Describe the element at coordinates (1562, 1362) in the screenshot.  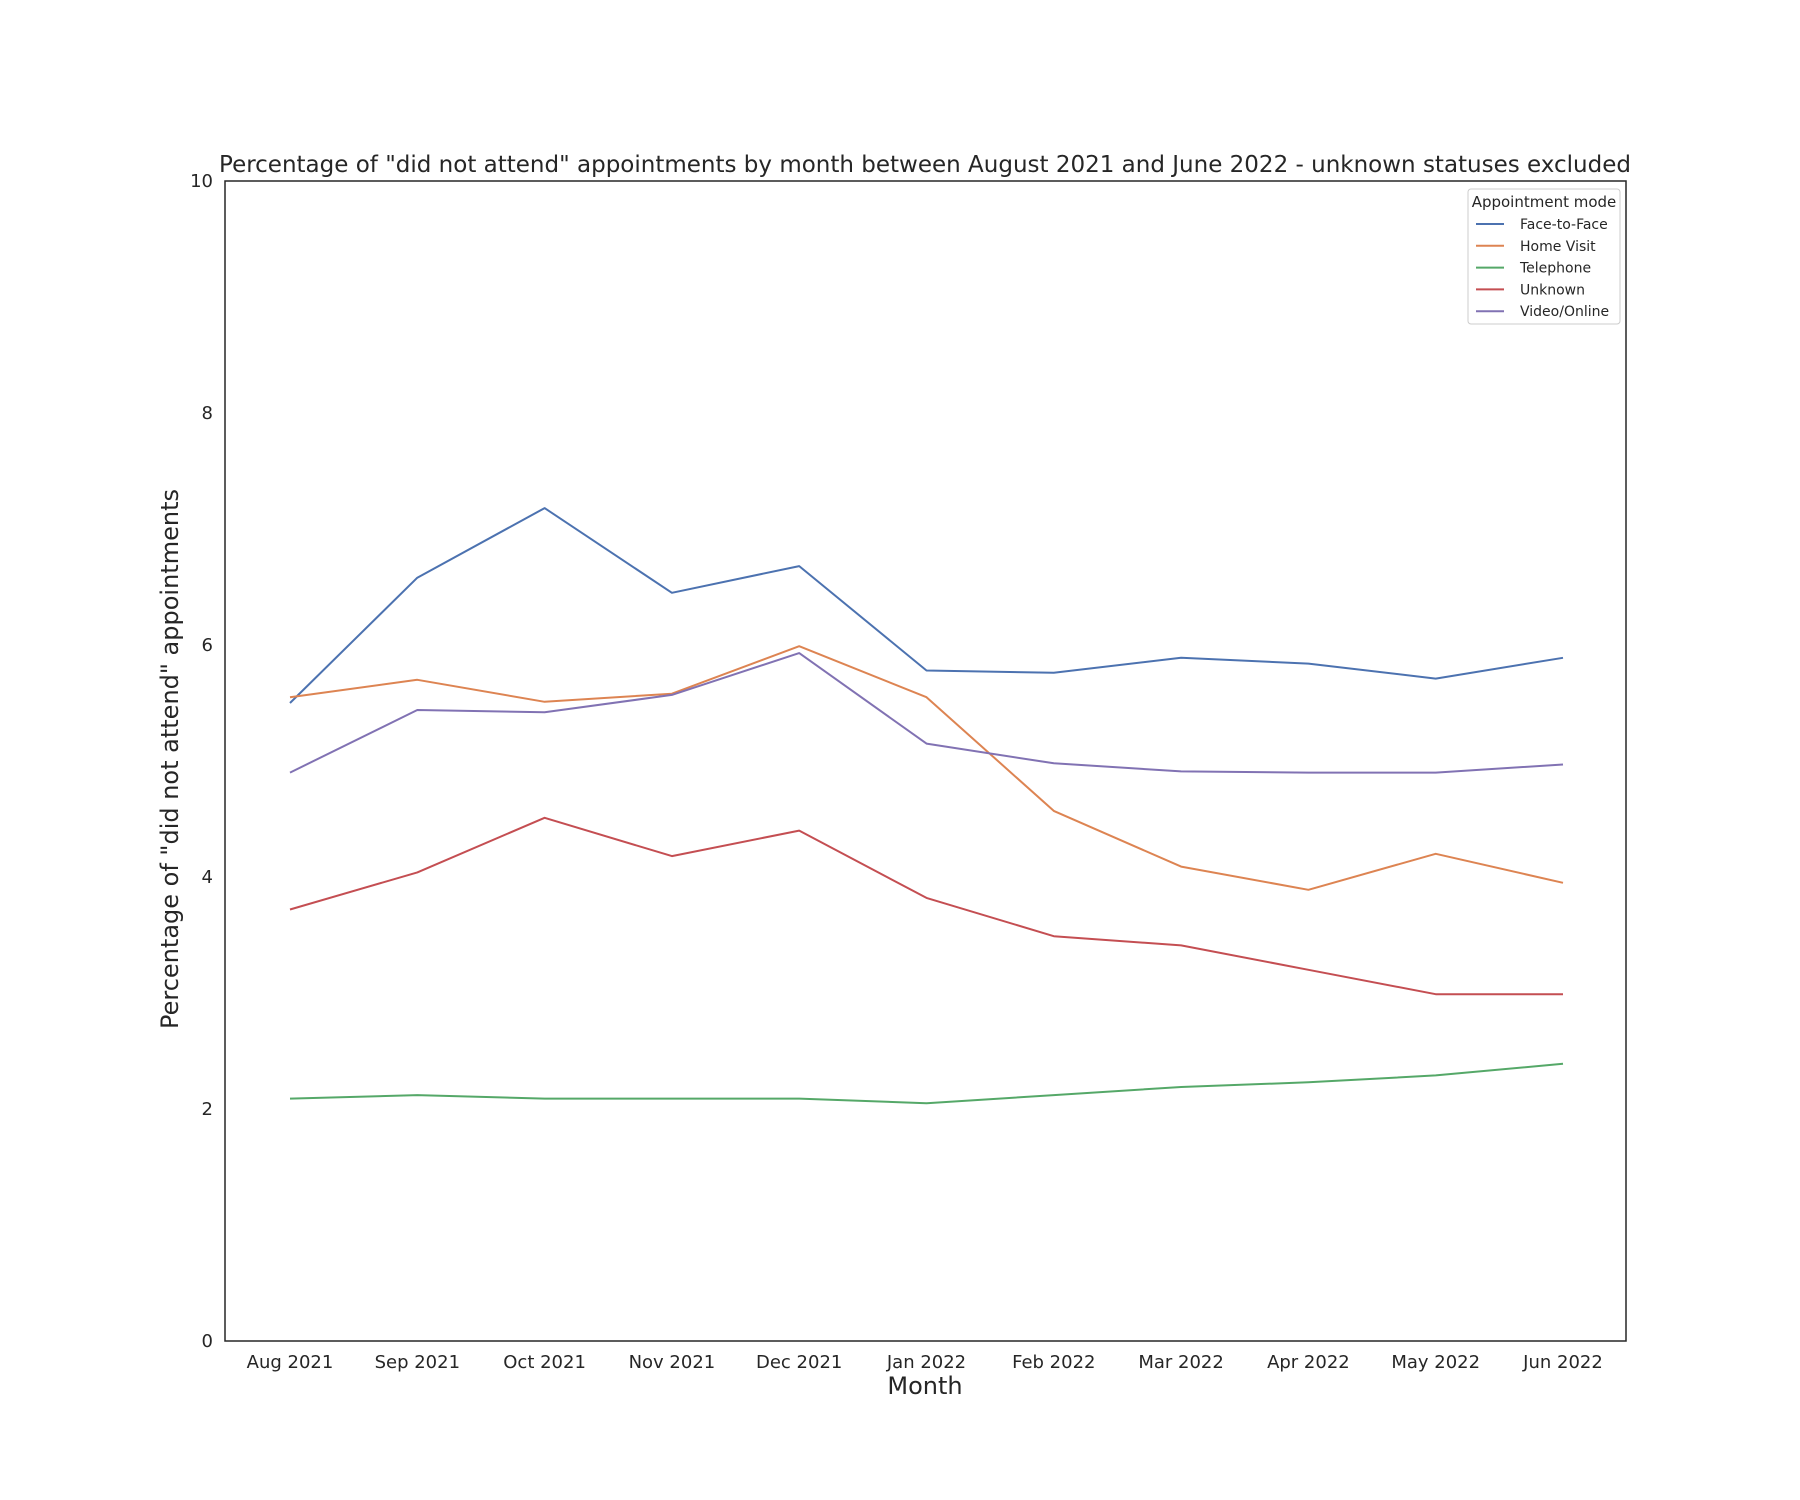
I see `x-tick-label-10: Jun 2022` at that location.